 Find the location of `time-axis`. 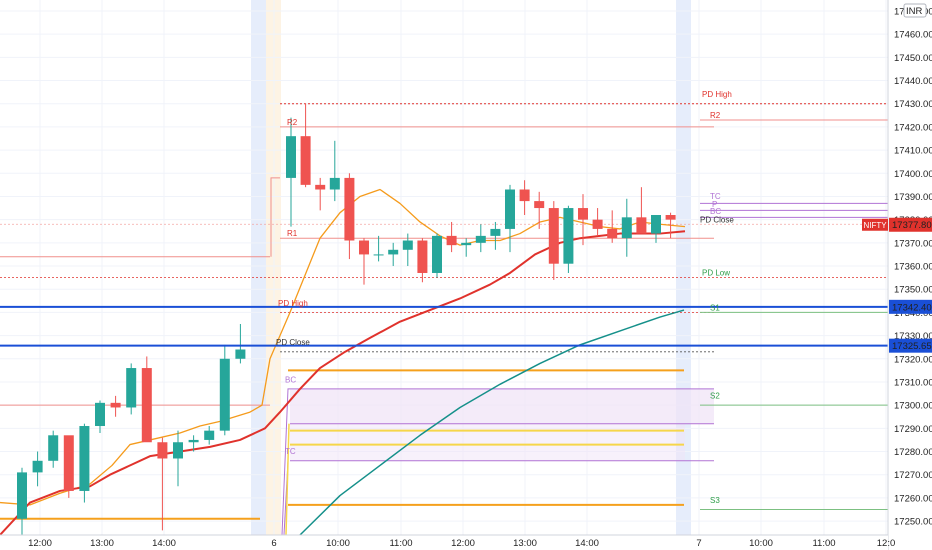

time-axis is located at coordinates (444, 542).